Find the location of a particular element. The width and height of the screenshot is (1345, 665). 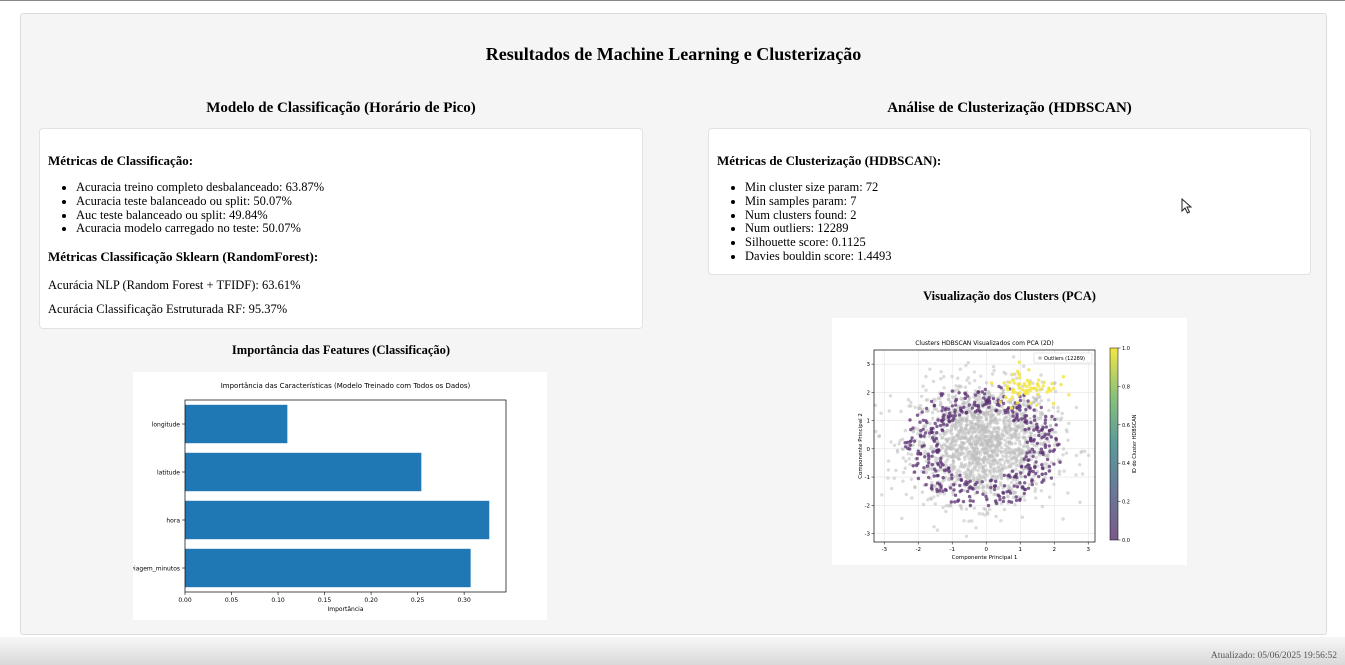

y-tick-label: -1 is located at coordinates (867, 478).